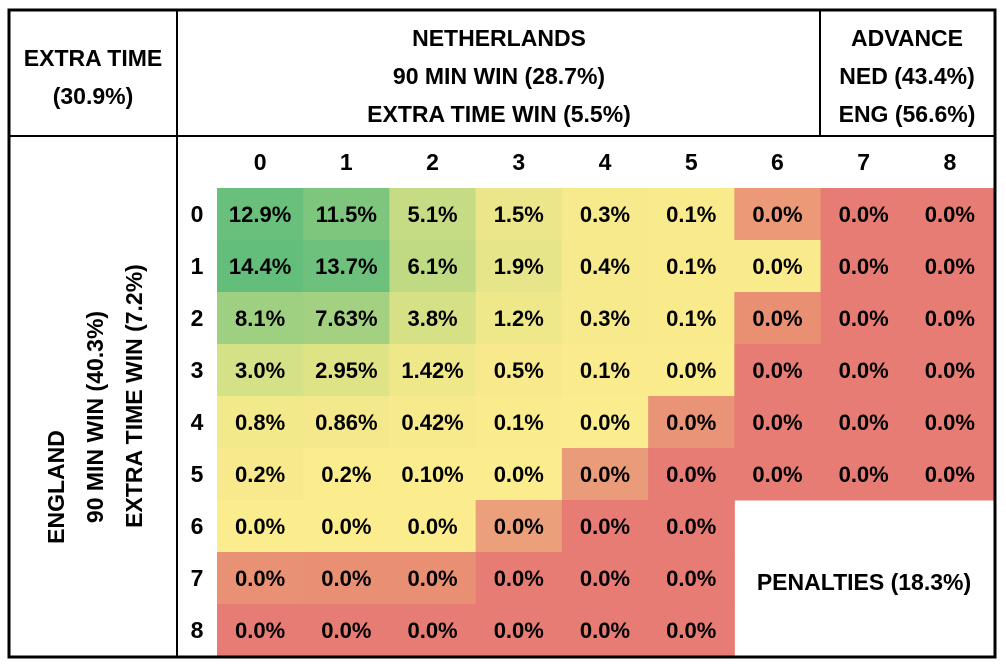 This screenshot has height=664, width=1006. I want to click on cell-value-label: 14.4%, so click(260, 266).